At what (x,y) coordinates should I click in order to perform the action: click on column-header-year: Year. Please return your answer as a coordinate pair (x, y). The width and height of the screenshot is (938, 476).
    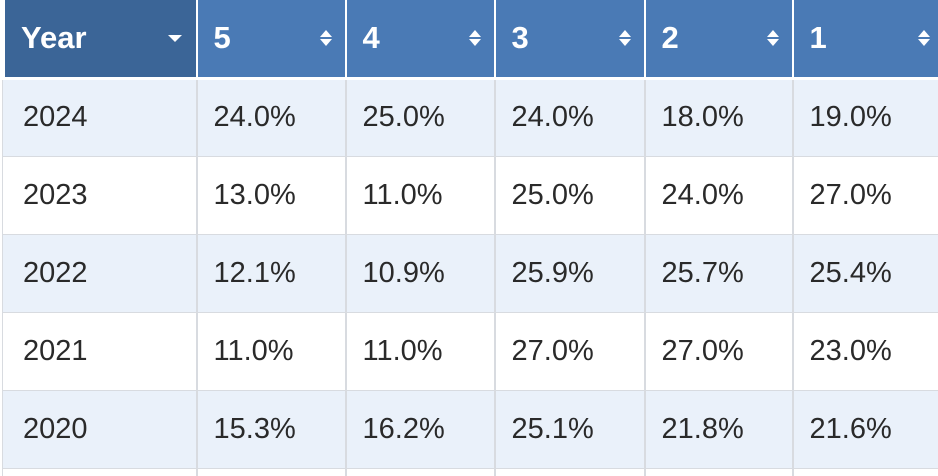
    Looking at the image, I should click on (98, 40).